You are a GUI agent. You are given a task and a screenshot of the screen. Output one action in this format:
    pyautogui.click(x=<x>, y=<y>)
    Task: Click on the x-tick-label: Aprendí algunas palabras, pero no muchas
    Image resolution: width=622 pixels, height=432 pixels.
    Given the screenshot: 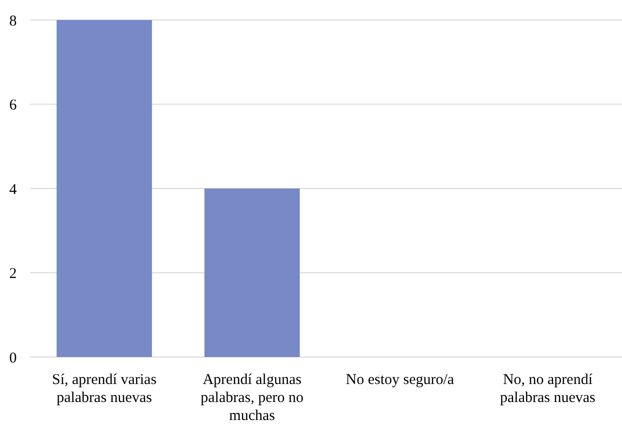 What is the action you would take?
    pyautogui.click(x=252, y=398)
    